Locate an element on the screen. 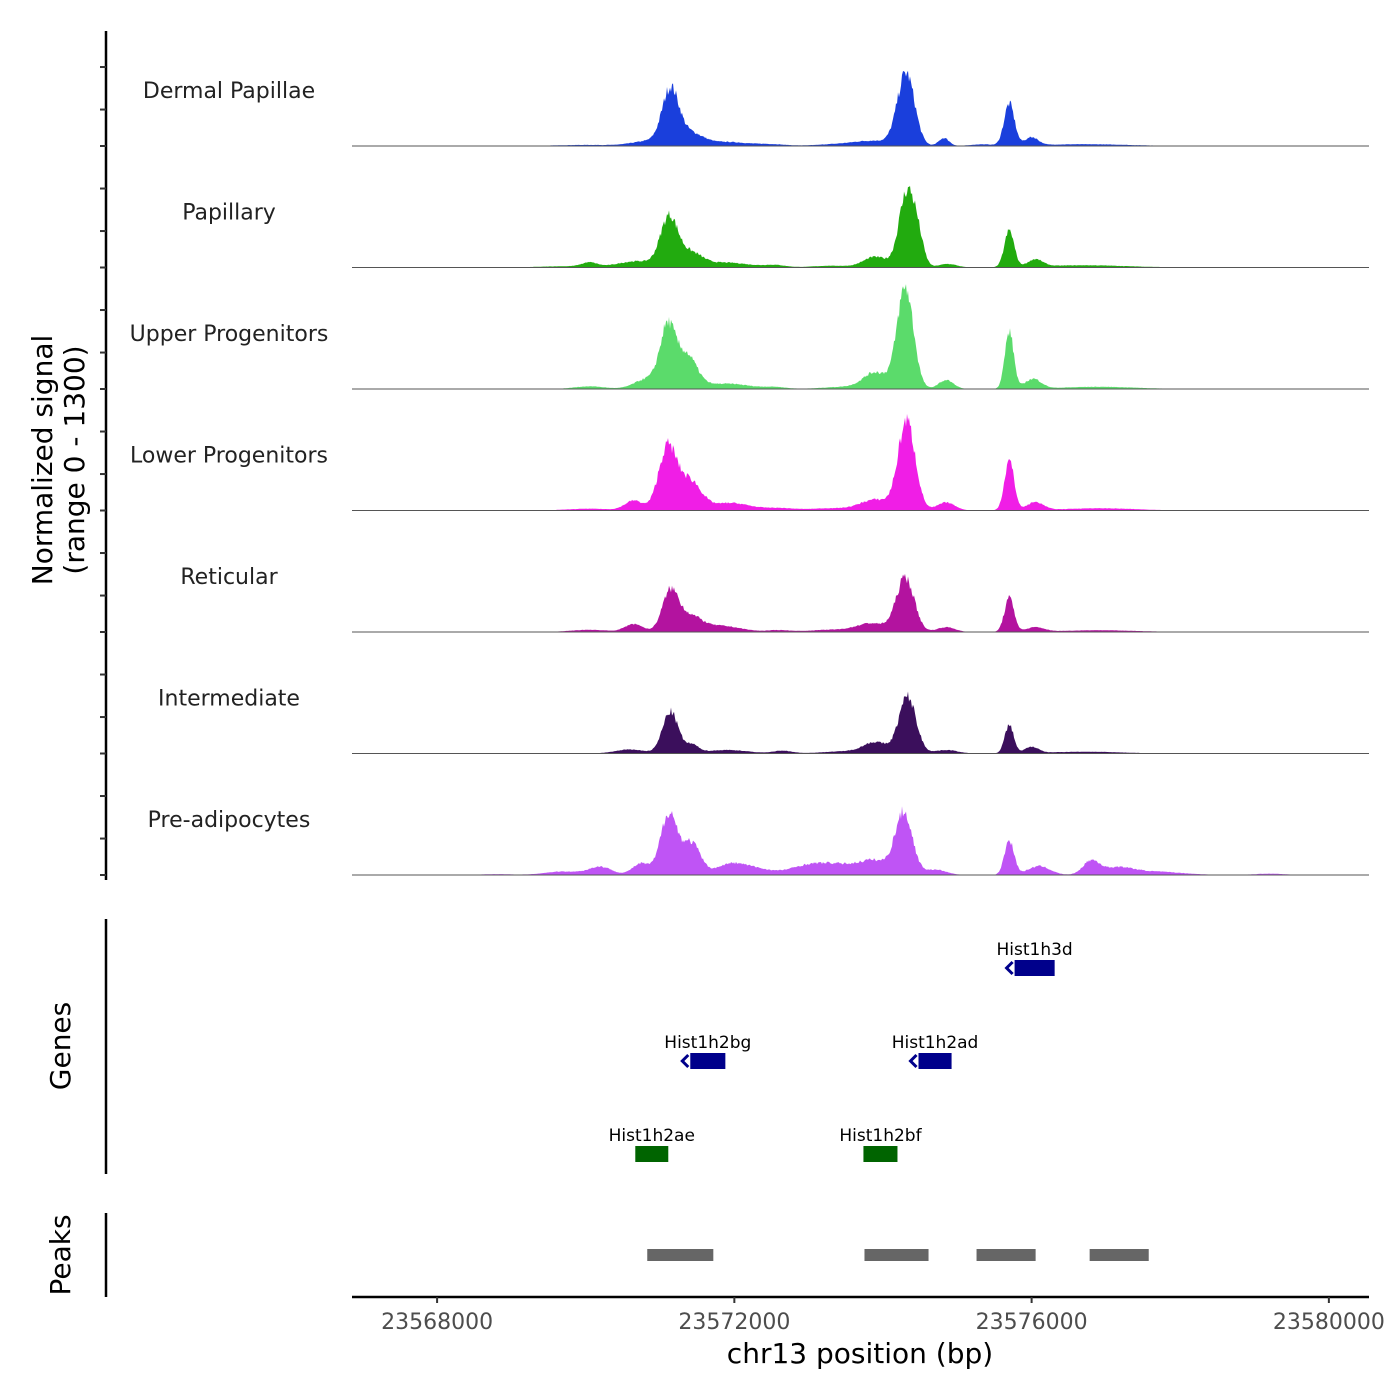  track-label: Dermal Papillae is located at coordinates (229, 91).